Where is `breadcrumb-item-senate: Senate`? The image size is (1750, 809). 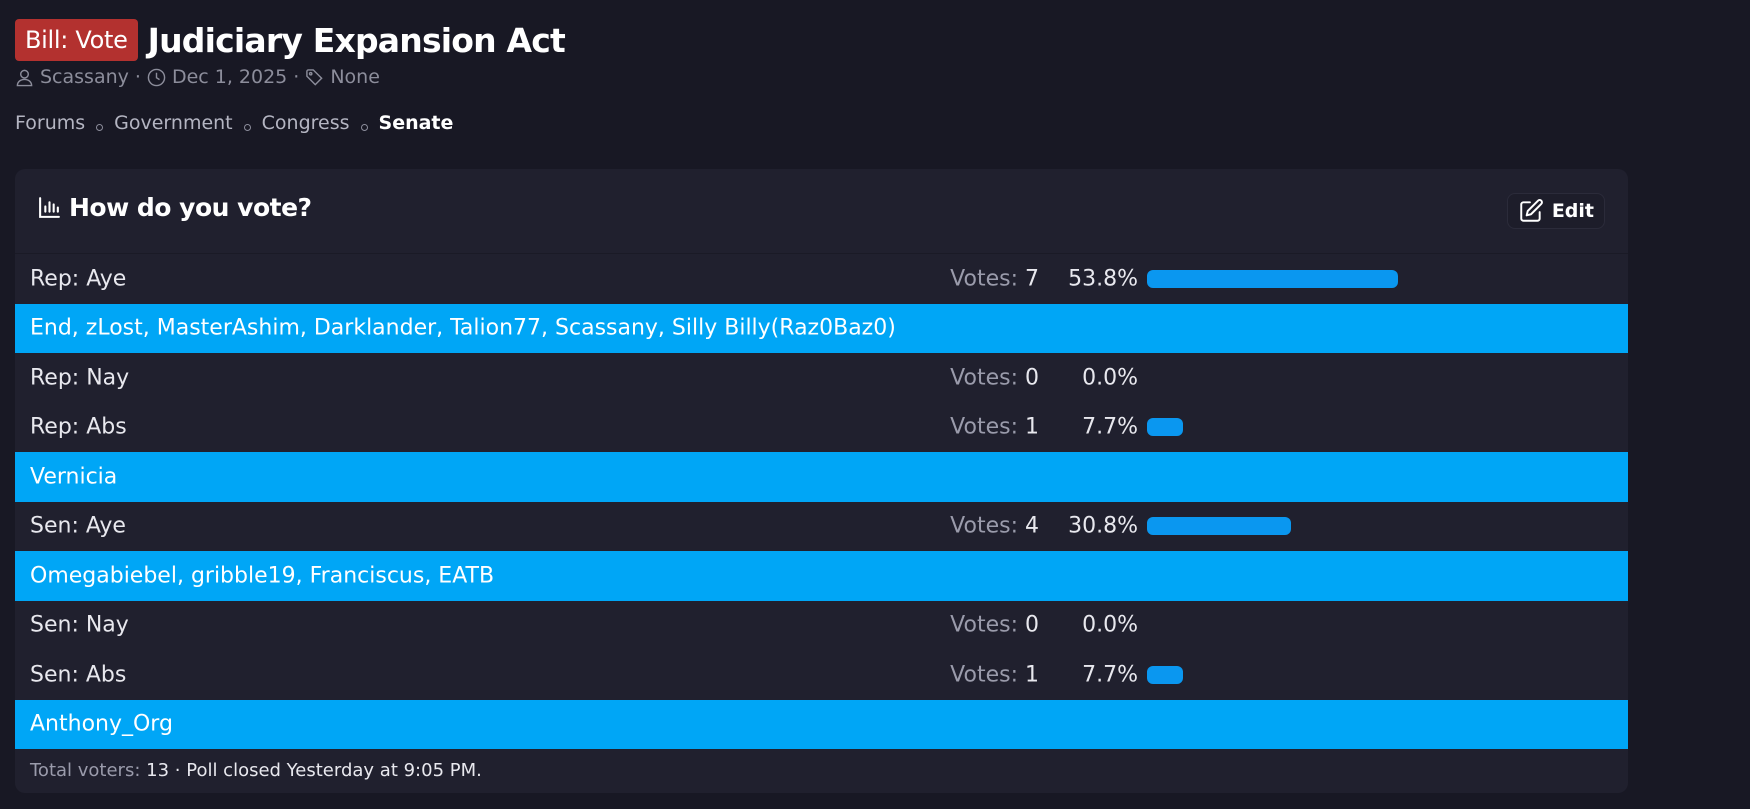
breadcrumb-item-senate: Senate is located at coordinates (416, 123).